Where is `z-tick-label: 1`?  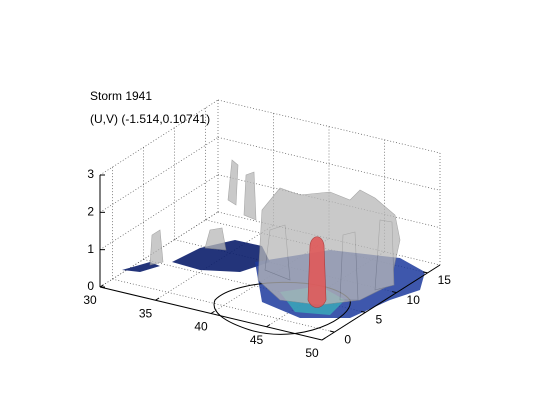
z-tick-label: 1 is located at coordinates (90, 249).